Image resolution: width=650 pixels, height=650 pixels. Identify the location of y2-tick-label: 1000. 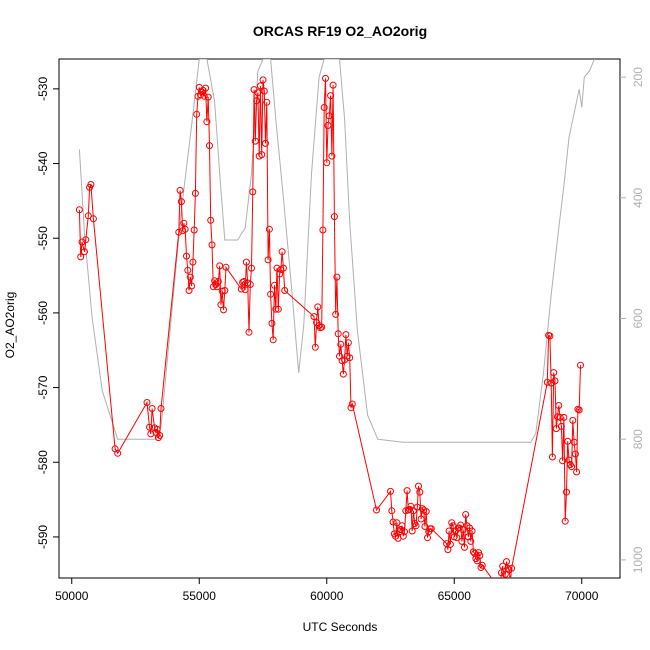
(638, 559).